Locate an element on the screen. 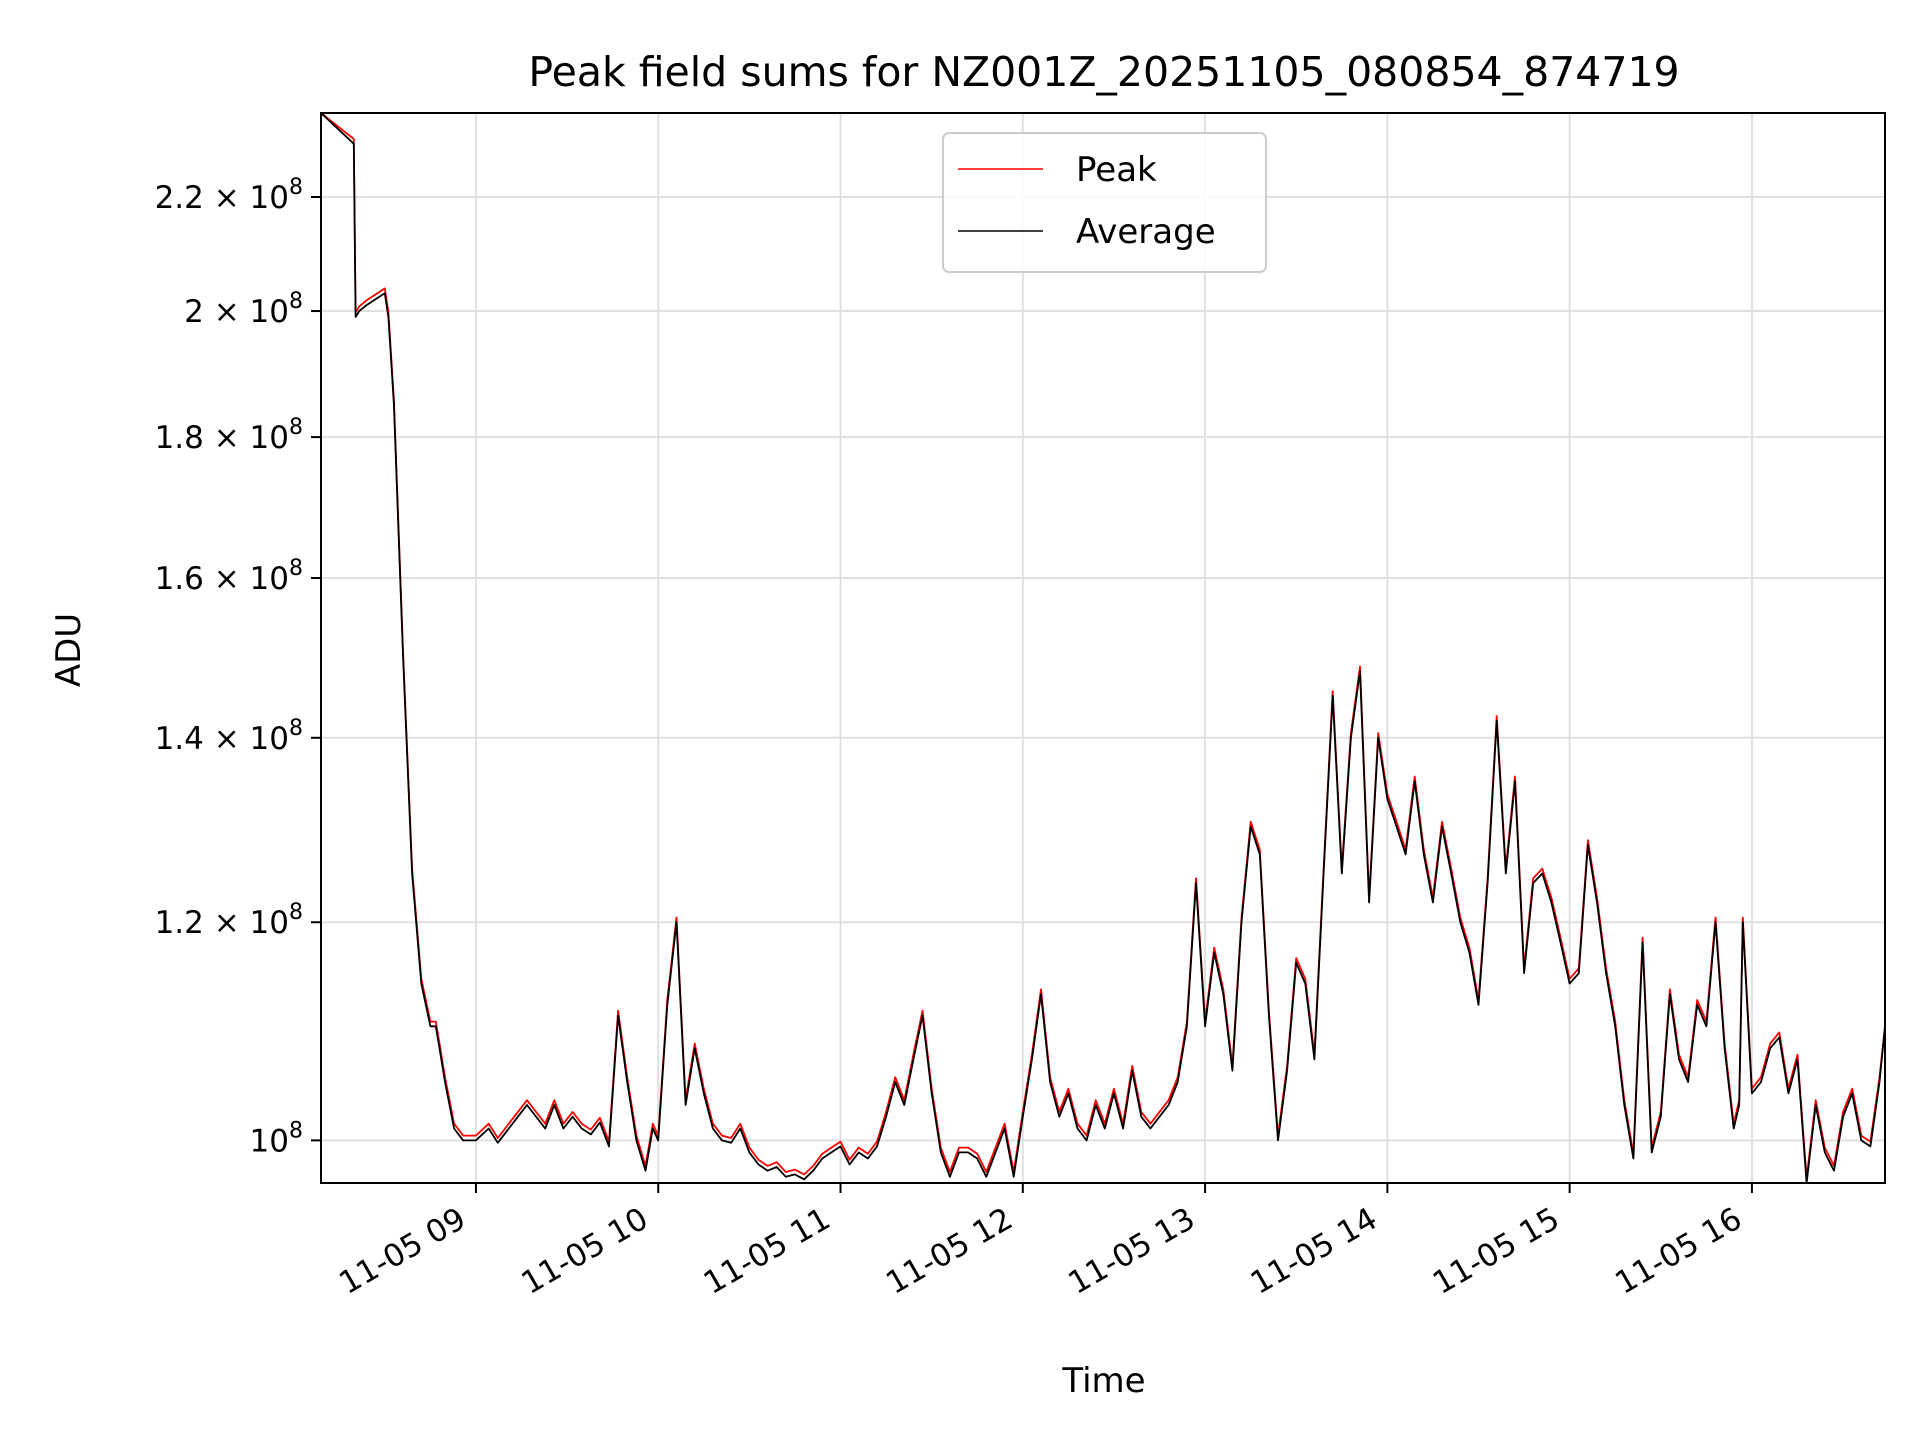  y-tick-label: 1.2 × 108 is located at coordinates (229, 920).